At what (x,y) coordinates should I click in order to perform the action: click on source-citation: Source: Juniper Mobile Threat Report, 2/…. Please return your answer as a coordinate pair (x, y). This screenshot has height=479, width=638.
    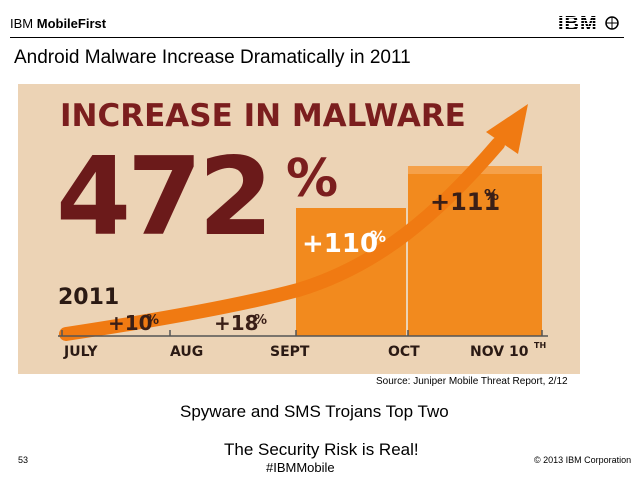
    Looking at the image, I should click on (472, 381).